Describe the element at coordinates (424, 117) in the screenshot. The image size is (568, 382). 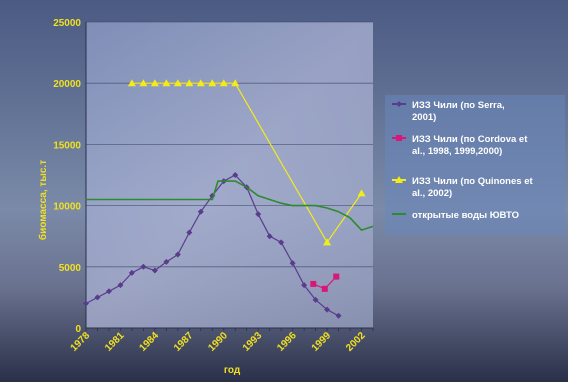
I see `legend-label-line: 2001)` at that location.